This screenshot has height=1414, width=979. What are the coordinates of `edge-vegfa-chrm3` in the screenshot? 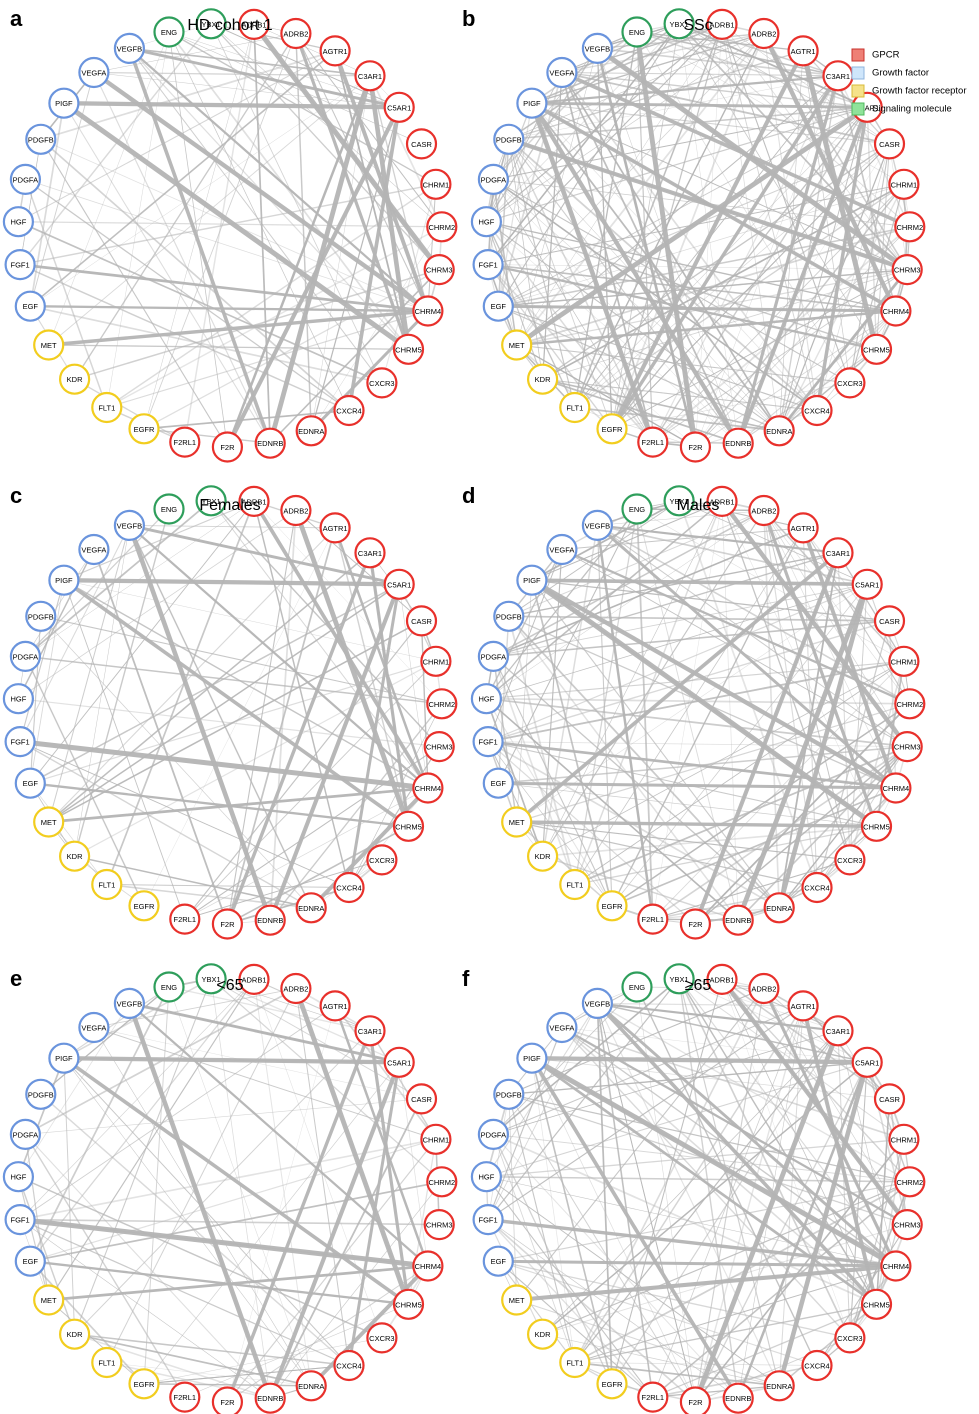 It's located at (734, 1126).